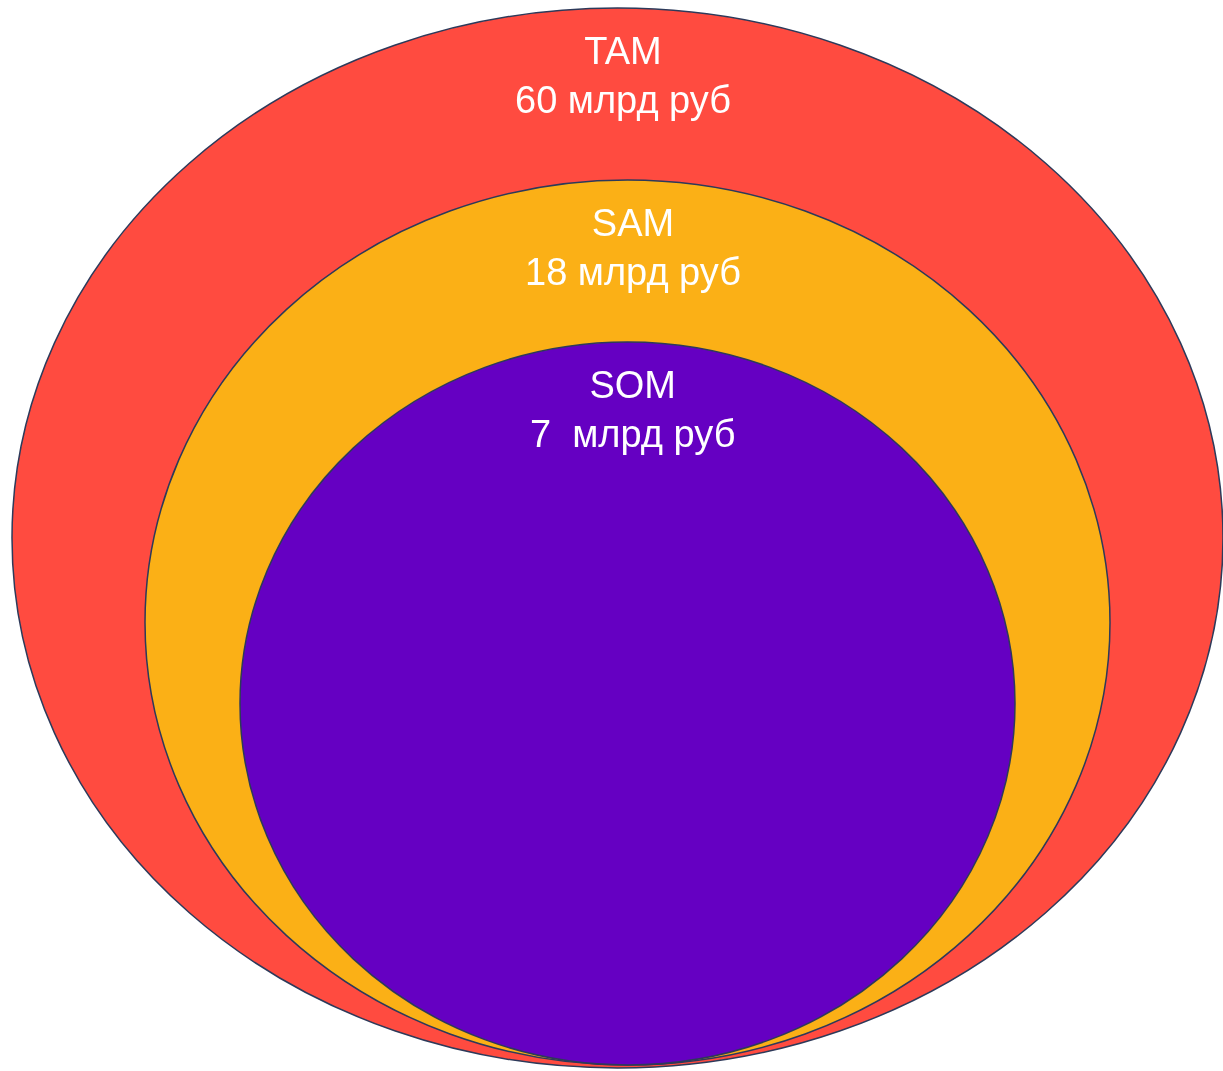  Describe the element at coordinates (623, 100) in the screenshot. I see `data-label: 60 млрд руб` at that location.